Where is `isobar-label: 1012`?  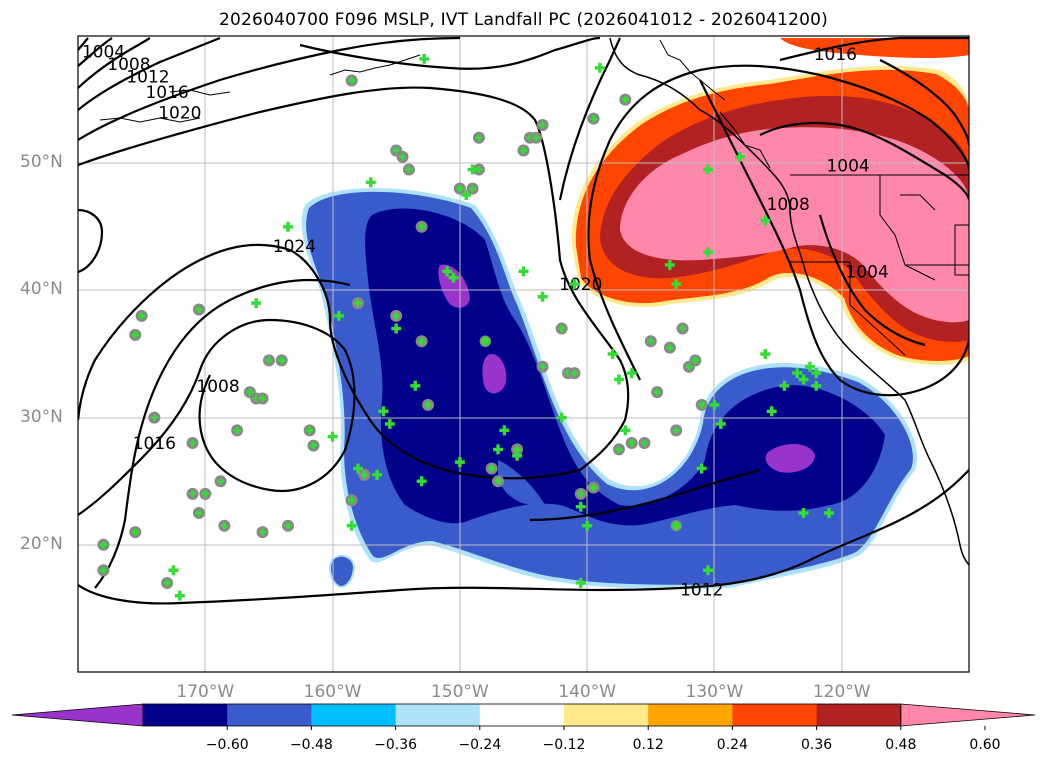
isobar-label: 1012 is located at coordinates (701, 590).